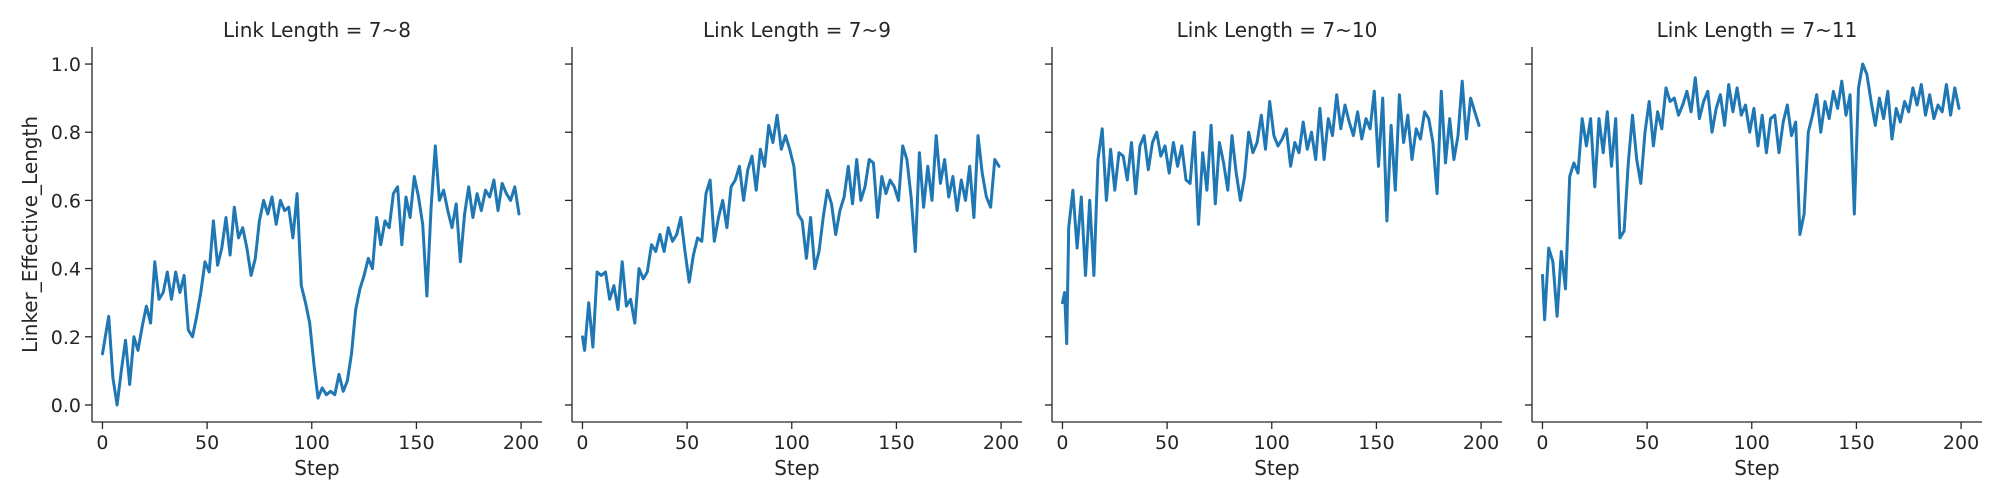 The width and height of the screenshot is (2000, 500). I want to click on y-tick-label: 0.0, so click(66, 406).